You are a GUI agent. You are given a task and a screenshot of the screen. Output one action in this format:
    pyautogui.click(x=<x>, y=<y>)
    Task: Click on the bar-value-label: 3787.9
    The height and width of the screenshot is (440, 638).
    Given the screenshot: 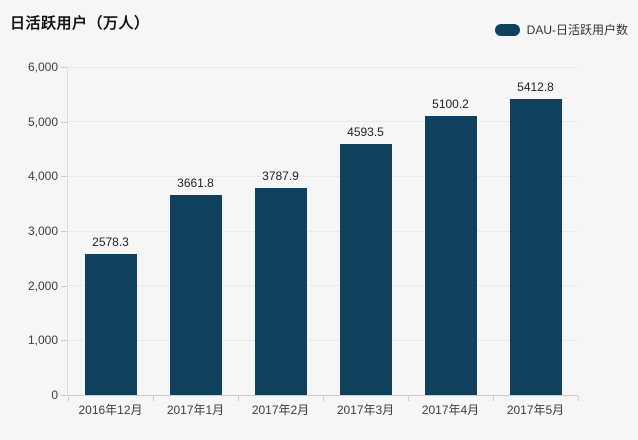 What is the action you would take?
    pyautogui.click(x=280, y=175)
    